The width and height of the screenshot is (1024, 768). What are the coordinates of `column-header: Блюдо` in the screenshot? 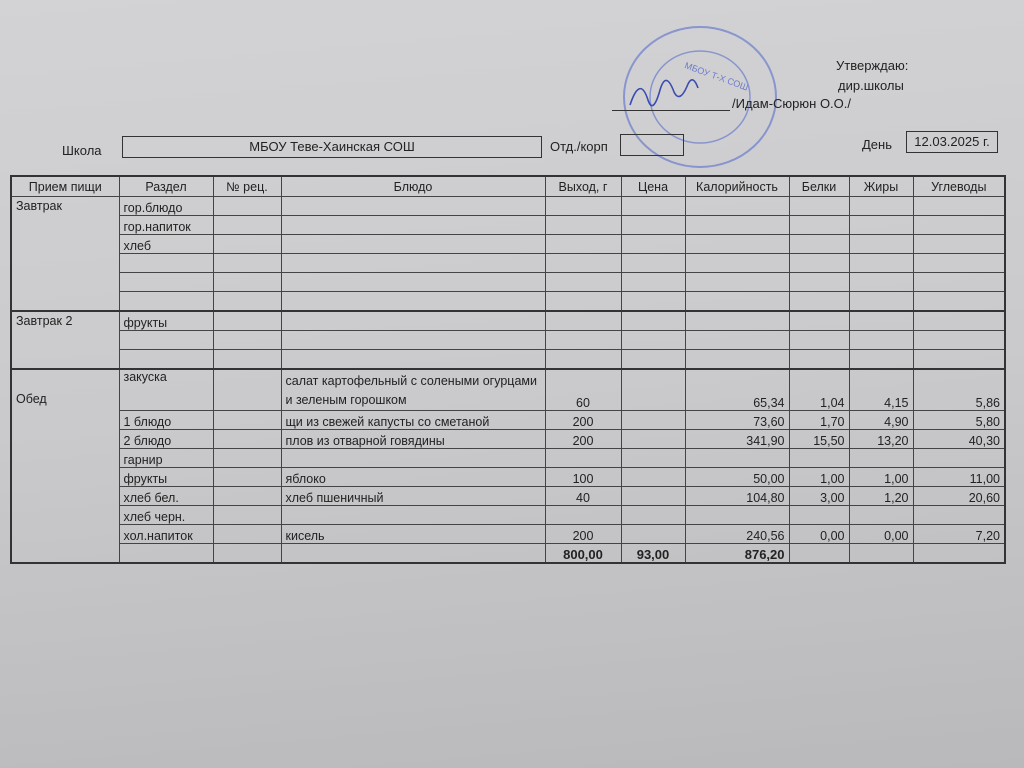 It's located at (413, 186).